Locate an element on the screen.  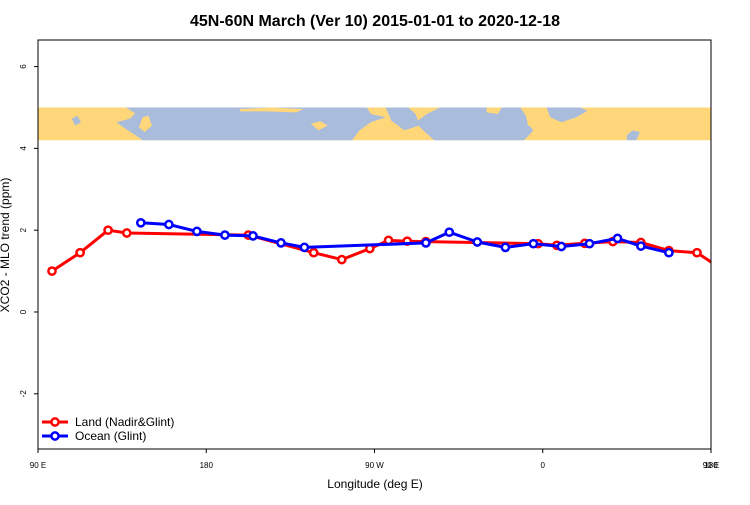
y-tick-label: 6 is located at coordinates (23, 66).